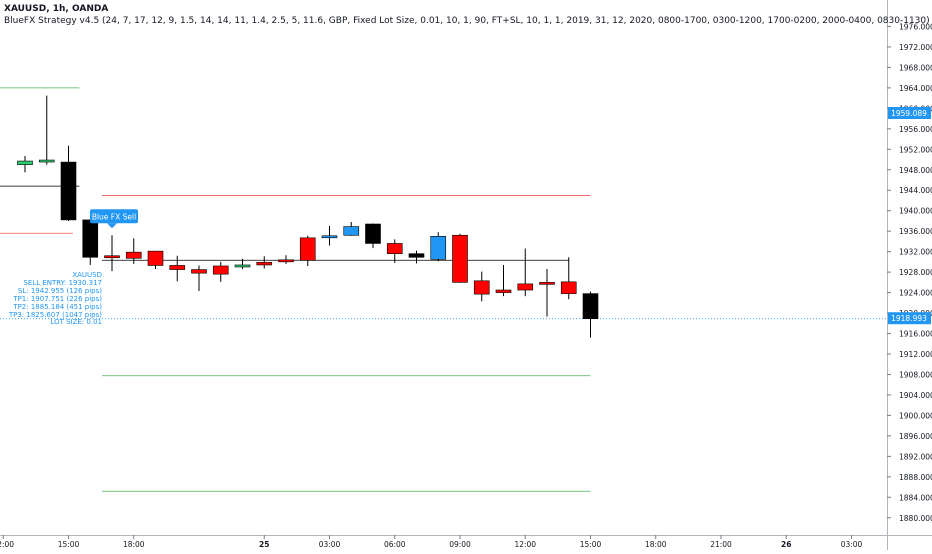 The height and width of the screenshot is (554, 932). I want to click on upper-price-tag-text: 1959.089, so click(909, 113).